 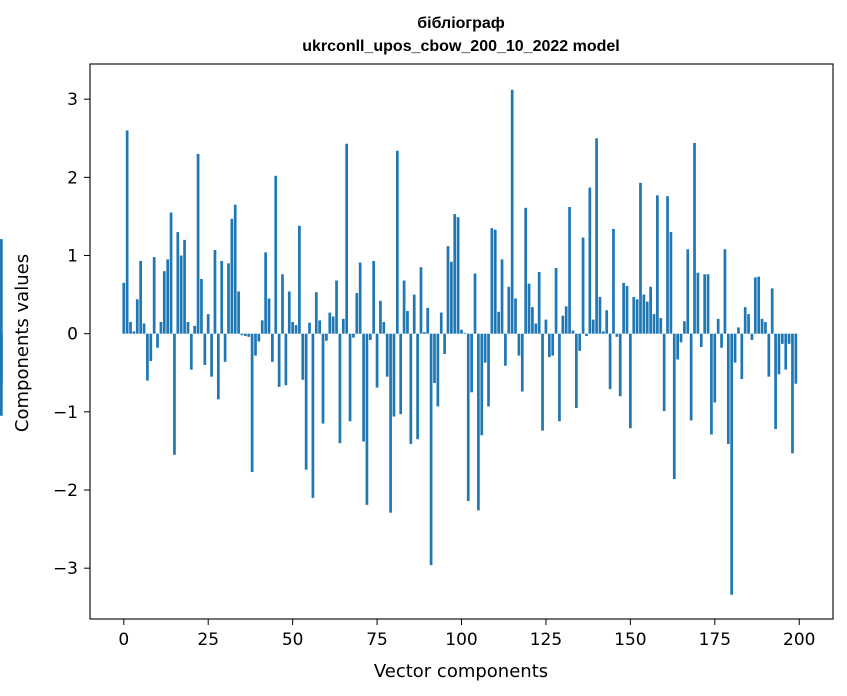 I want to click on x-tick-label: 50, so click(x=293, y=640).